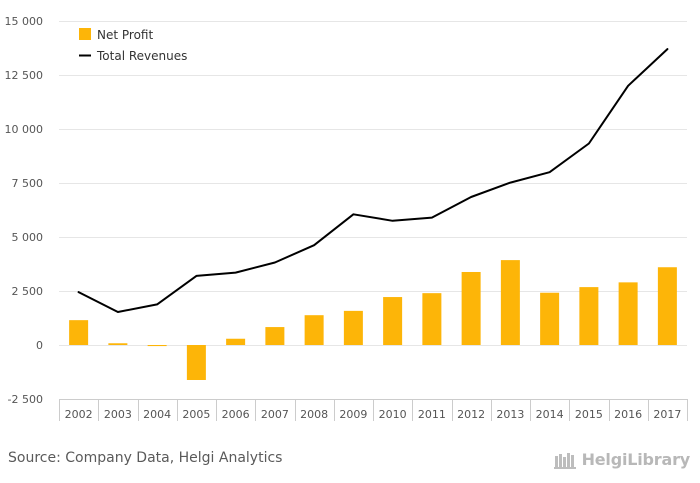 Image resolution: width=700 pixels, height=483 pixels. Describe the element at coordinates (589, 414) in the screenshot. I see `x-tick-label: 2015` at that location.